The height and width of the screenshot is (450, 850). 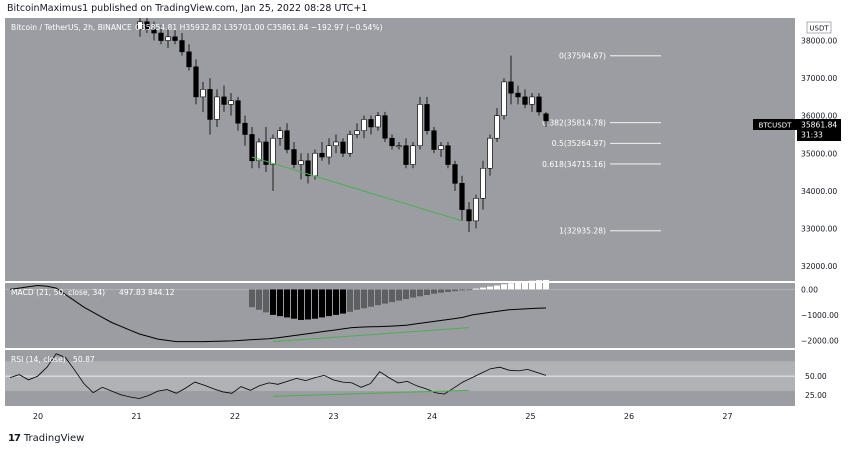 What do you see at coordinates (812, 135) in the screenshot?
I see `bar-countdown: 31:33` at bounding box center [812, 135].